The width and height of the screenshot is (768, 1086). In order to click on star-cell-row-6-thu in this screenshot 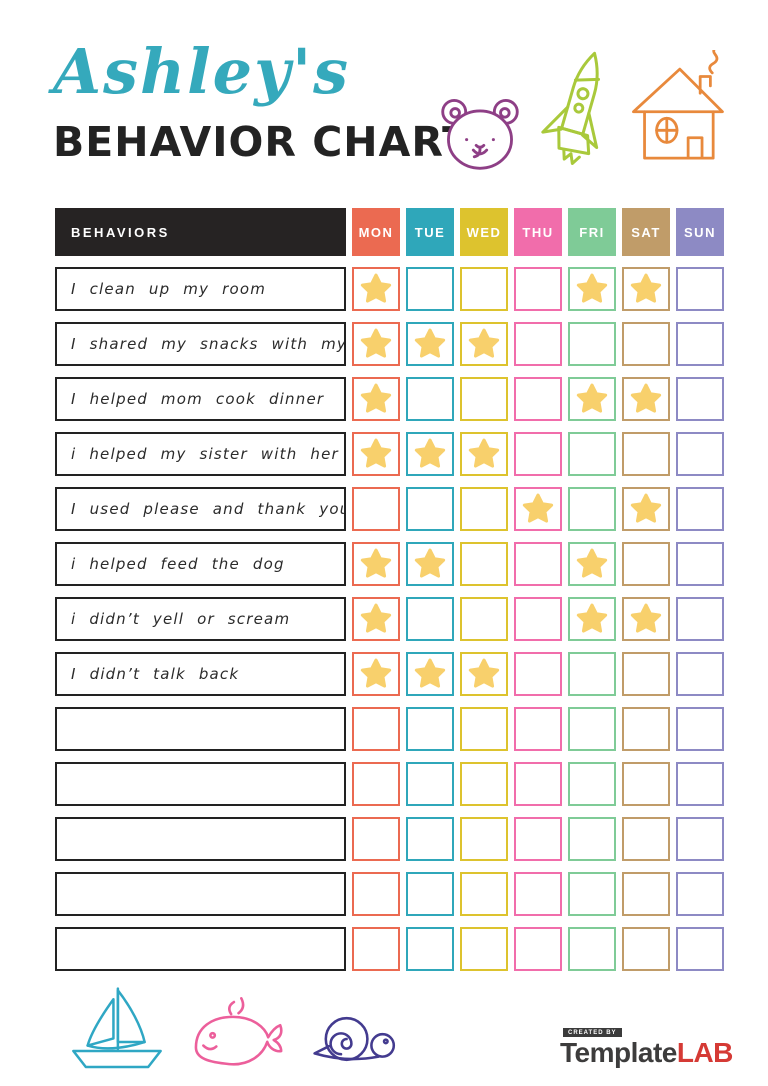, I will do `click(538, 564)`.